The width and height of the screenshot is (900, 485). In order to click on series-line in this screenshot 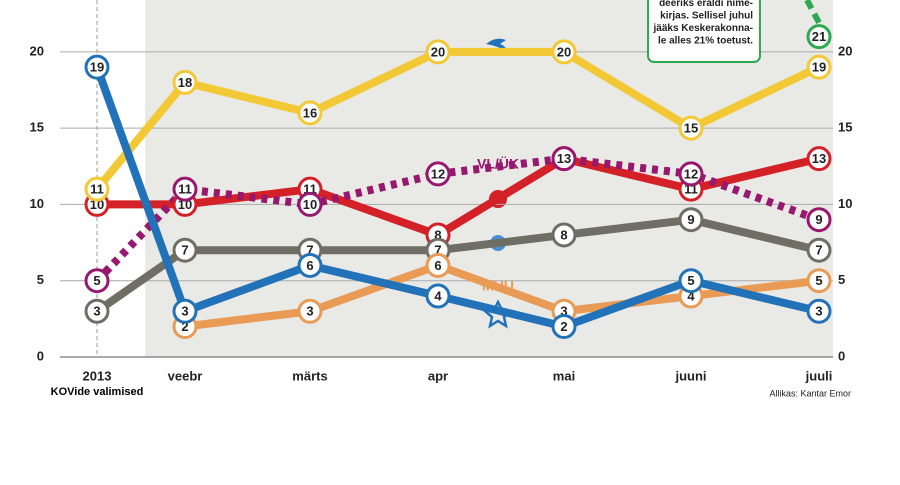, I will do `click(502, 296)`.